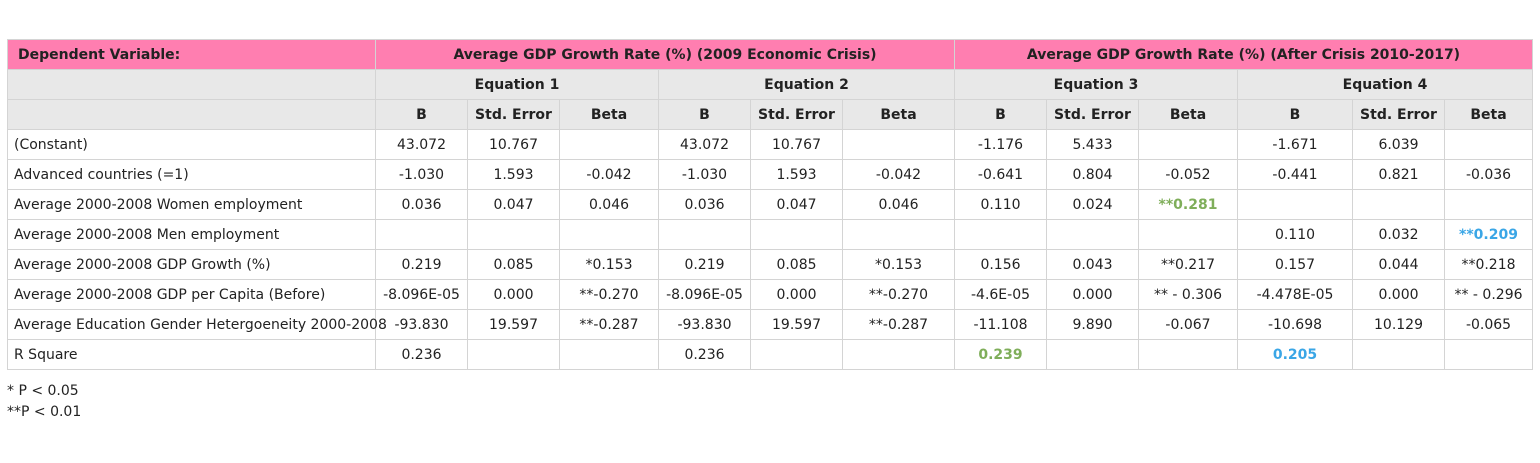 The height and width of the screenshot is (463, 1540). Describe the element at coordinates (1092, 264) in the screenshot. I see `table-cell: 0.043` at that location.